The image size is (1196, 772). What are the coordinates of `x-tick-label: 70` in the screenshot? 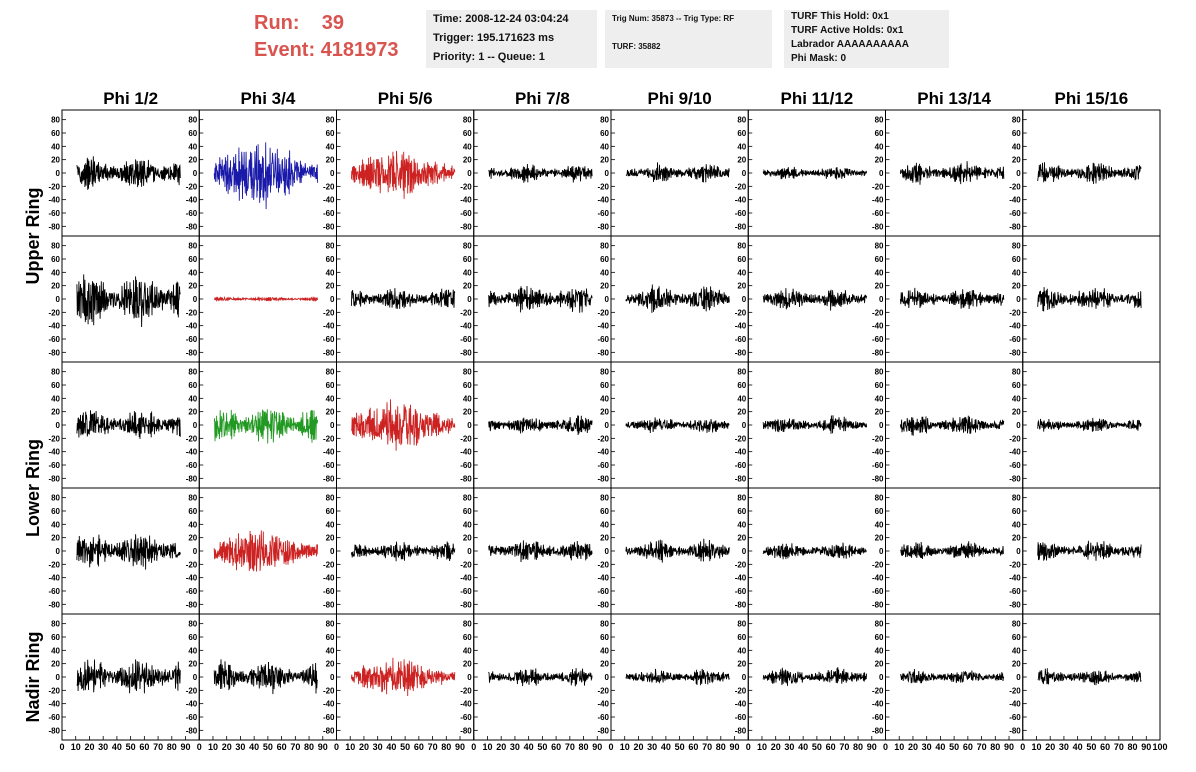 It's located at (1119, 747).